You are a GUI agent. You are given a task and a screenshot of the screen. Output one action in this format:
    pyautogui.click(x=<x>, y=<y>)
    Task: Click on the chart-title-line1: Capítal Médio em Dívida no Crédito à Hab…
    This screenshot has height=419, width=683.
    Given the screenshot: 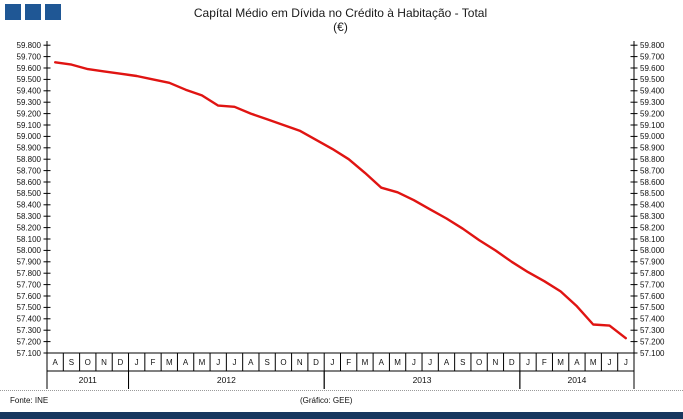 What is the action you would take?
    pyautogui.click(x=340, y=13)
    